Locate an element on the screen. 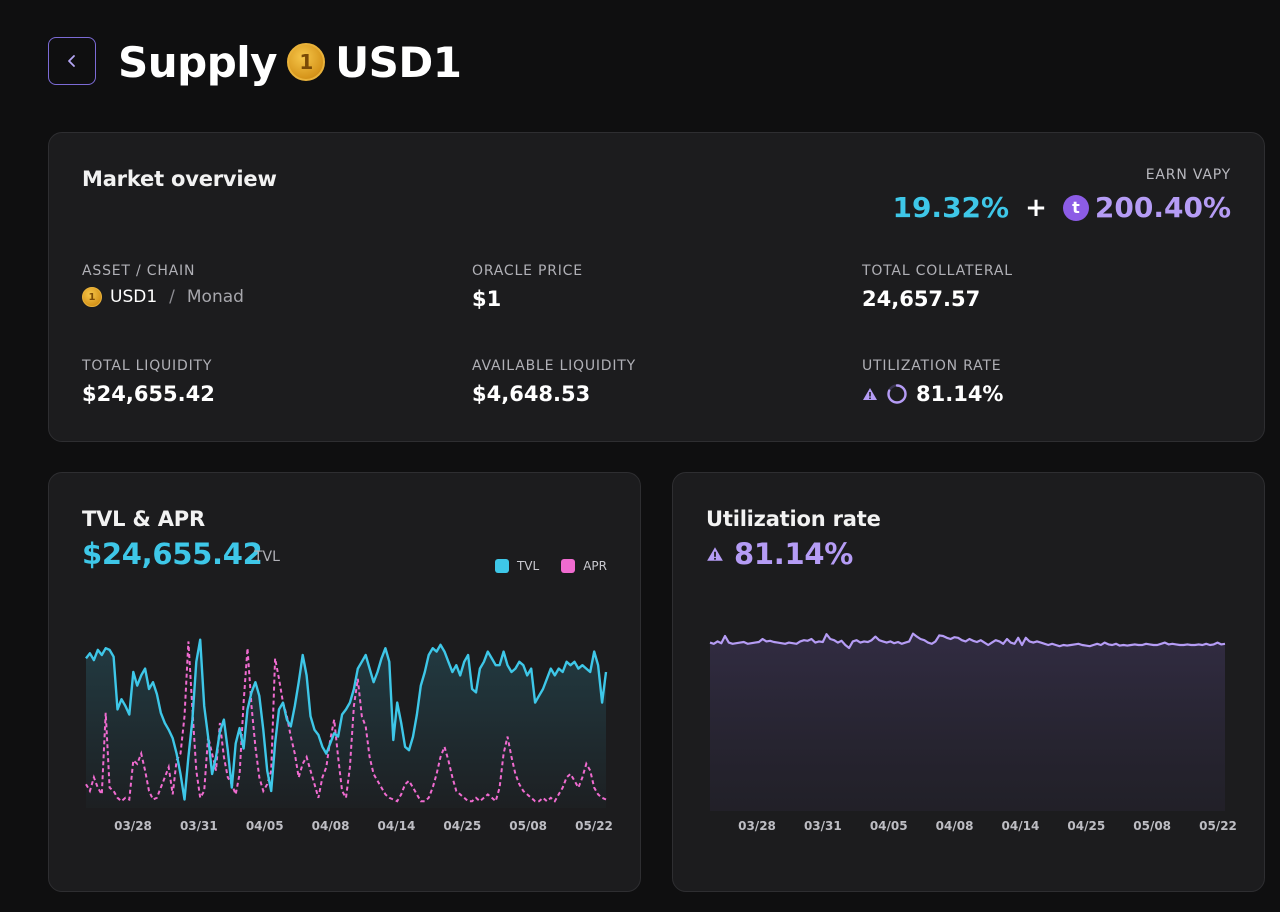 This screenshot has height=912, width=1280. legend-swatch-tvl is located at coordinates (501, 566).